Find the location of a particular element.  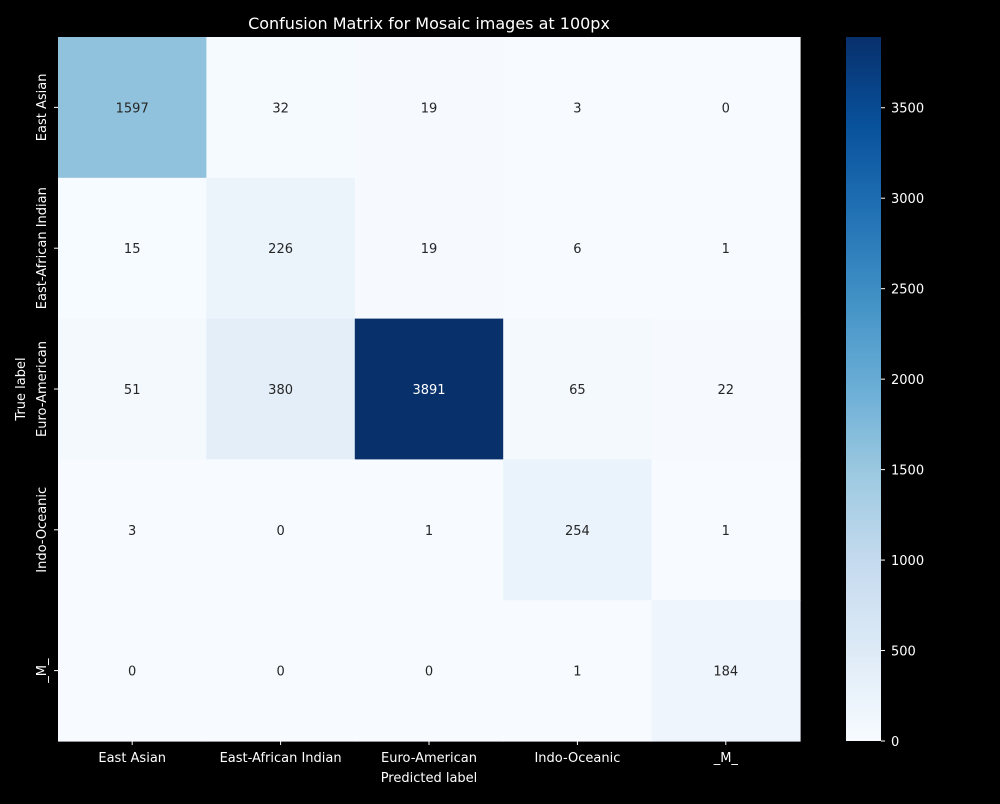

cell-value-label: 1597 is located at coordinates (132, 108).